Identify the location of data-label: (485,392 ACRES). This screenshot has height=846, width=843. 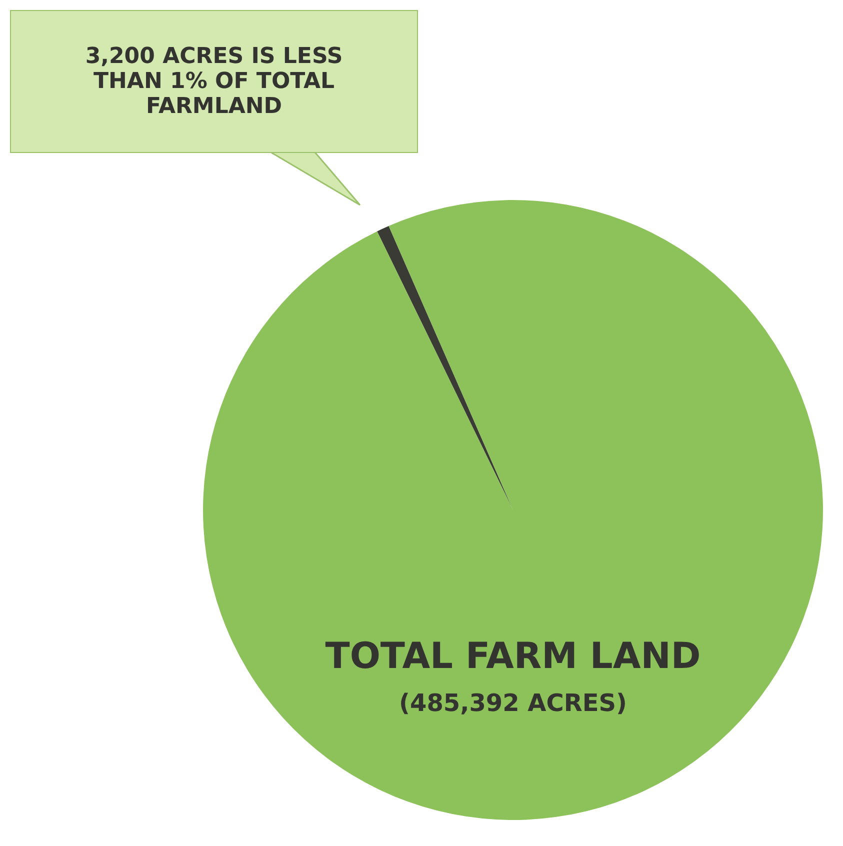
(513, 703).